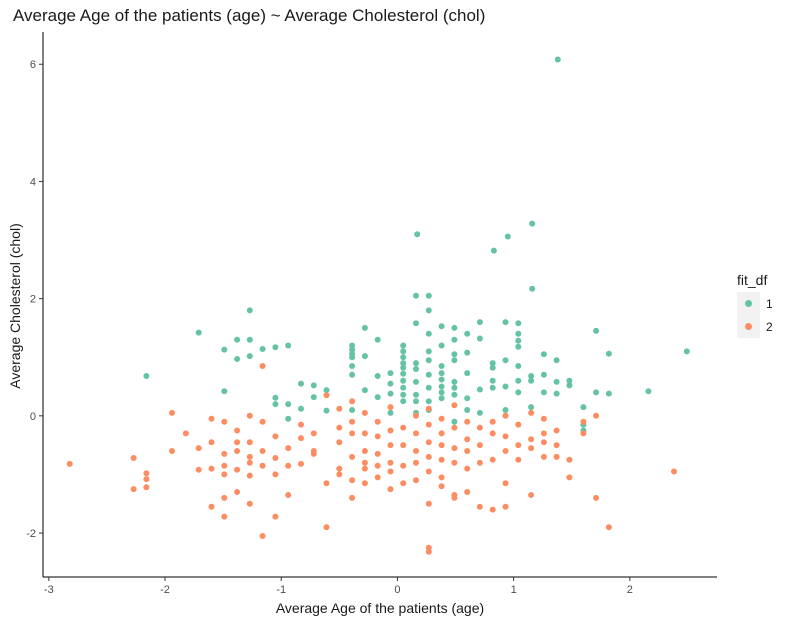  I want to click on legend-label: 2, so click(769, 326).